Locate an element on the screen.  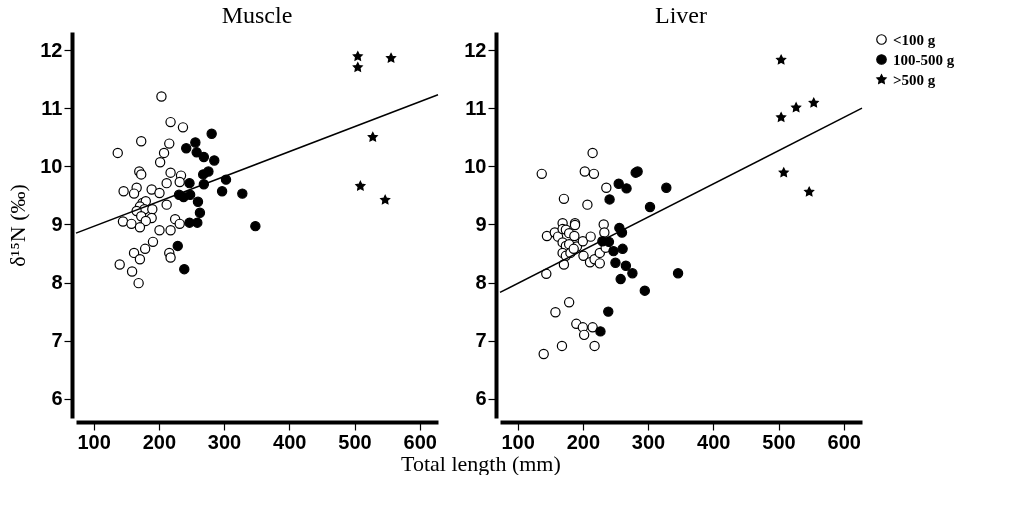
x-axis-title: Total length (mm) is located at coordinates (480, 463).